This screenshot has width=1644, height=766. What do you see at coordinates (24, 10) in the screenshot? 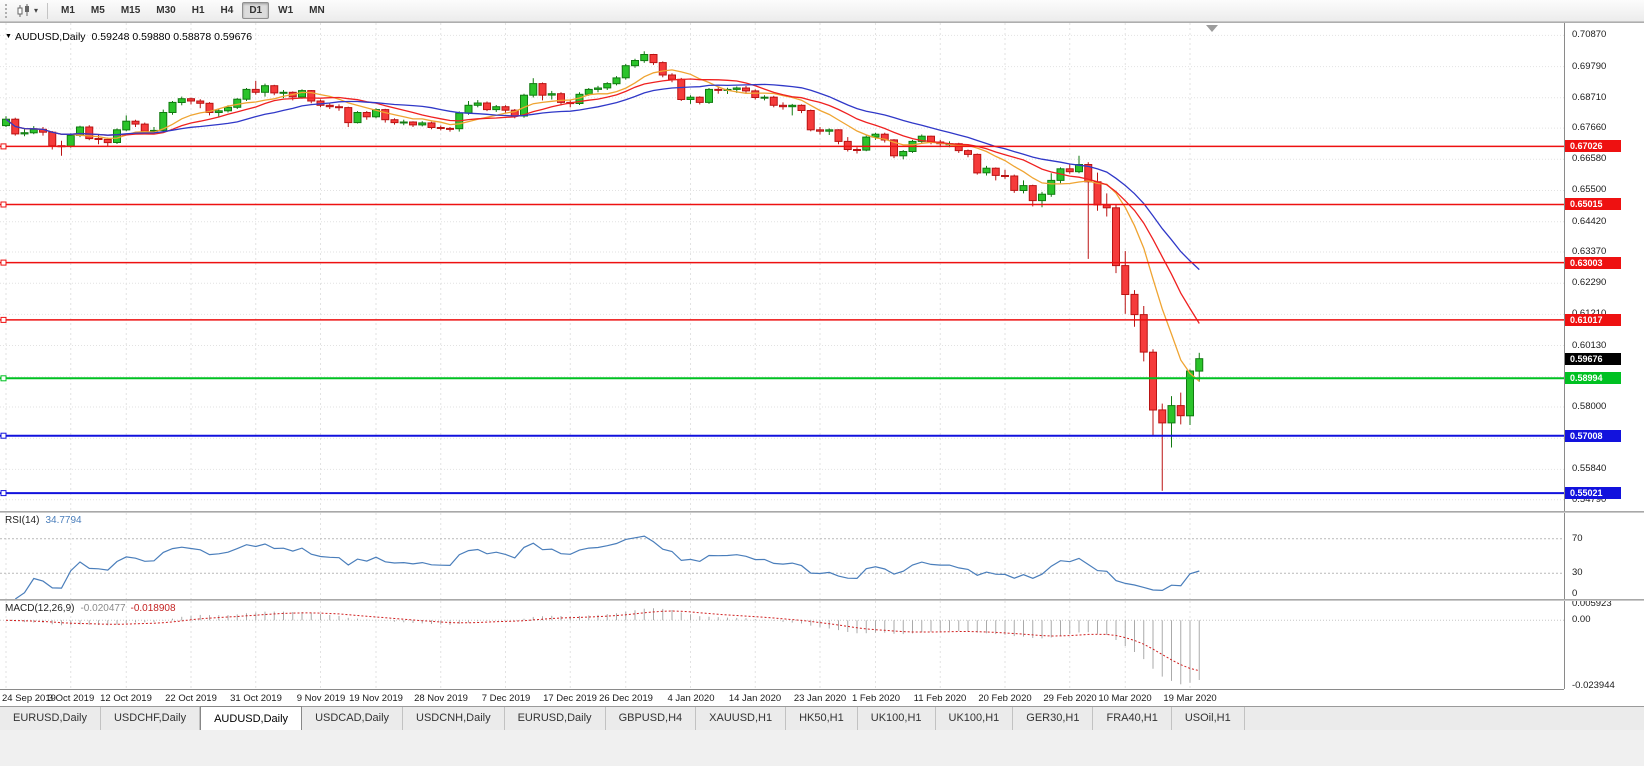
I see `candlestick-chart-icon` at bounding box center [24, 10].